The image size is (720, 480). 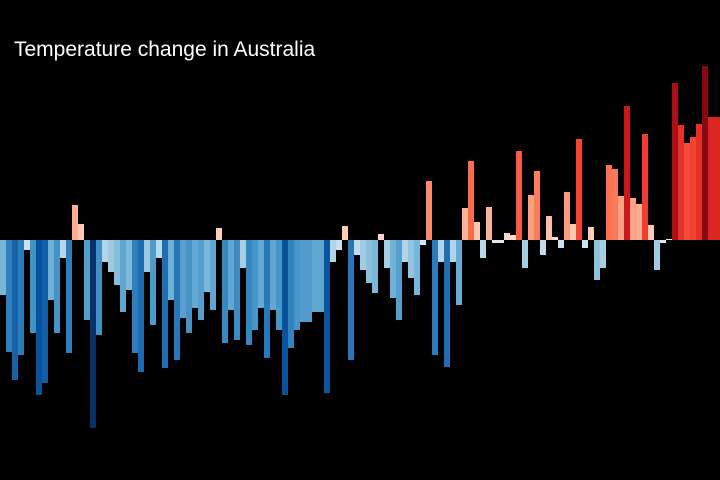 I want to click on chart-title: Temperature change in Australia, so click(x=164, y=49).